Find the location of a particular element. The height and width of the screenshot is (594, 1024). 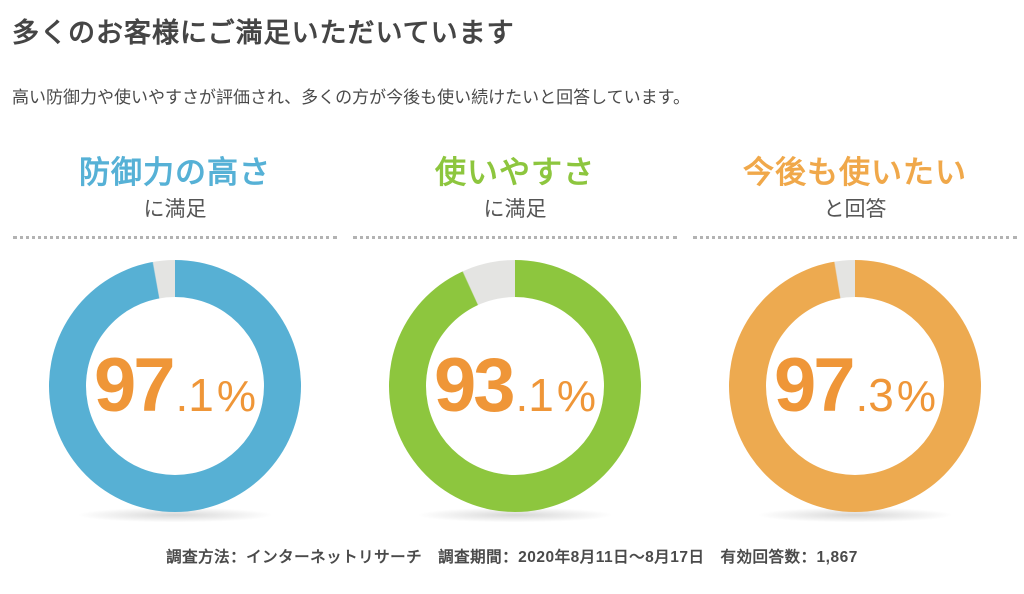

stat-value-int: 93 is located at coordinates (474, 386).